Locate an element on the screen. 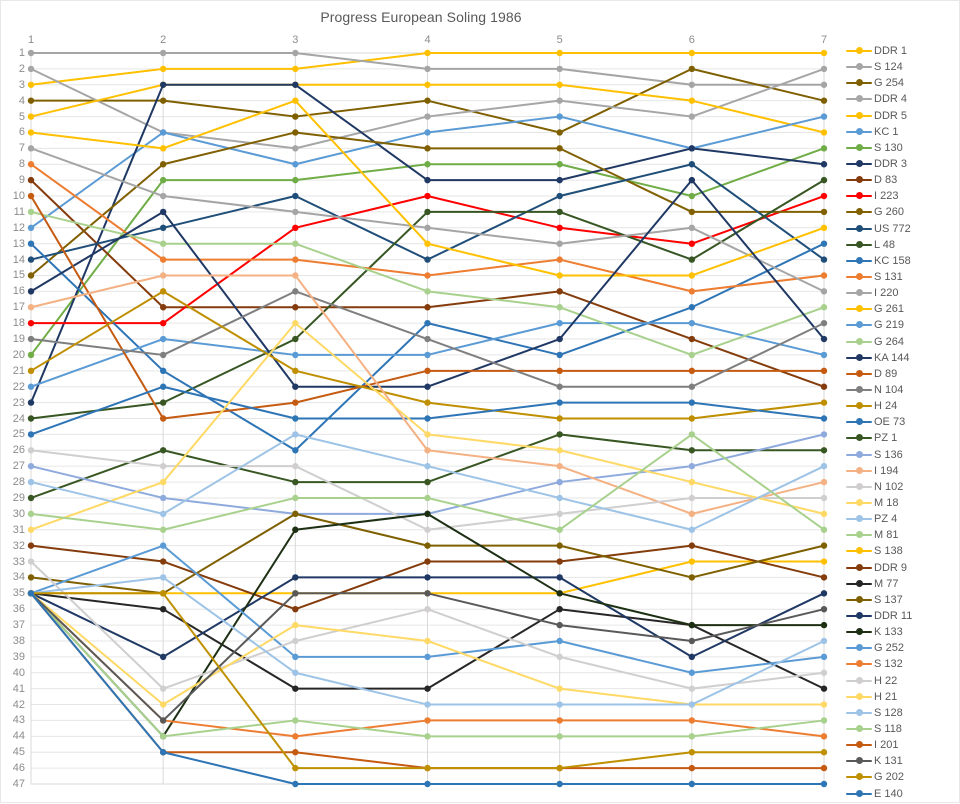  legend-item: H 22 is located at coordinates (903, 680).